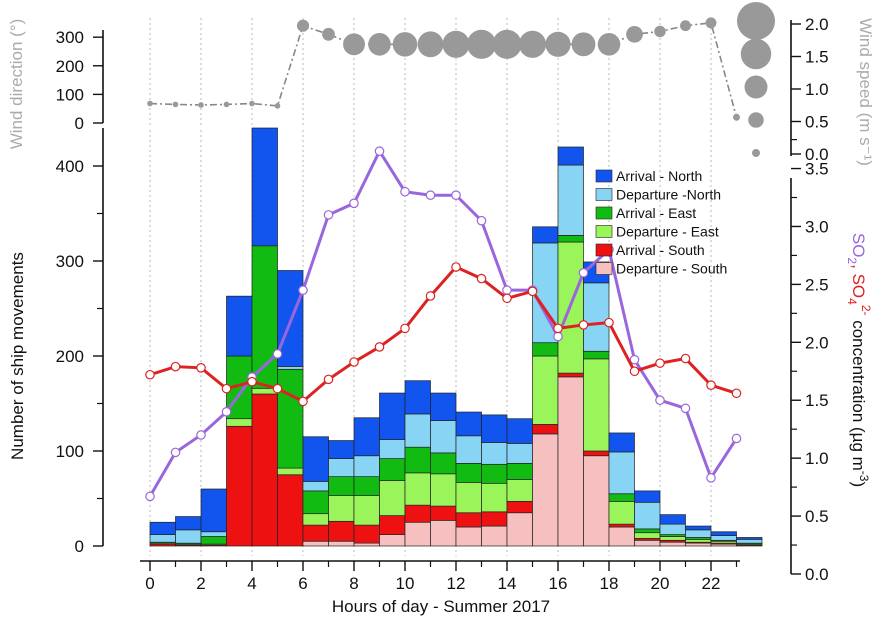  I want to click on so4-superscript: 2-, so click(865, 310).